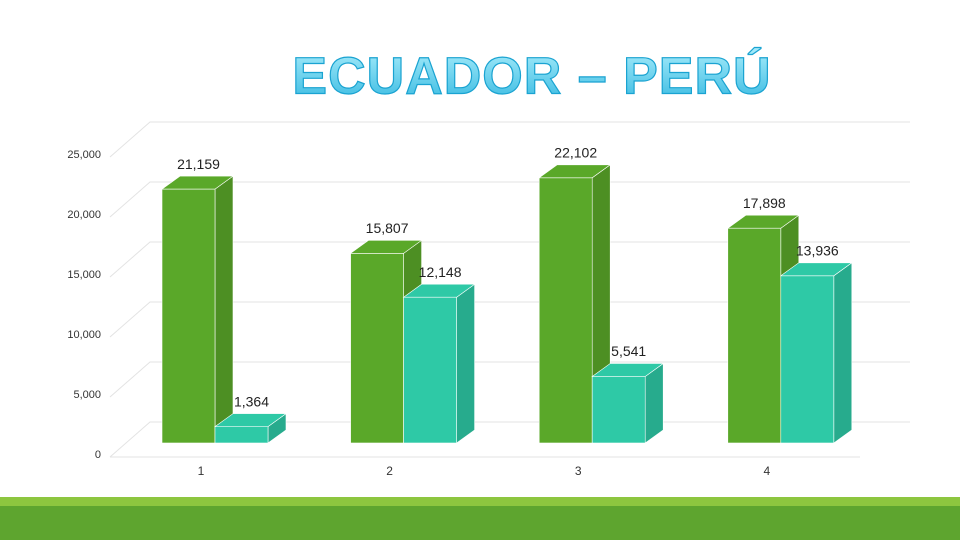 The height and width of the screenshot is (540, 960). What do you see at coordinates (480, 523) in the screenshot?
I see `footer-band` at bounding box center [480, 523].